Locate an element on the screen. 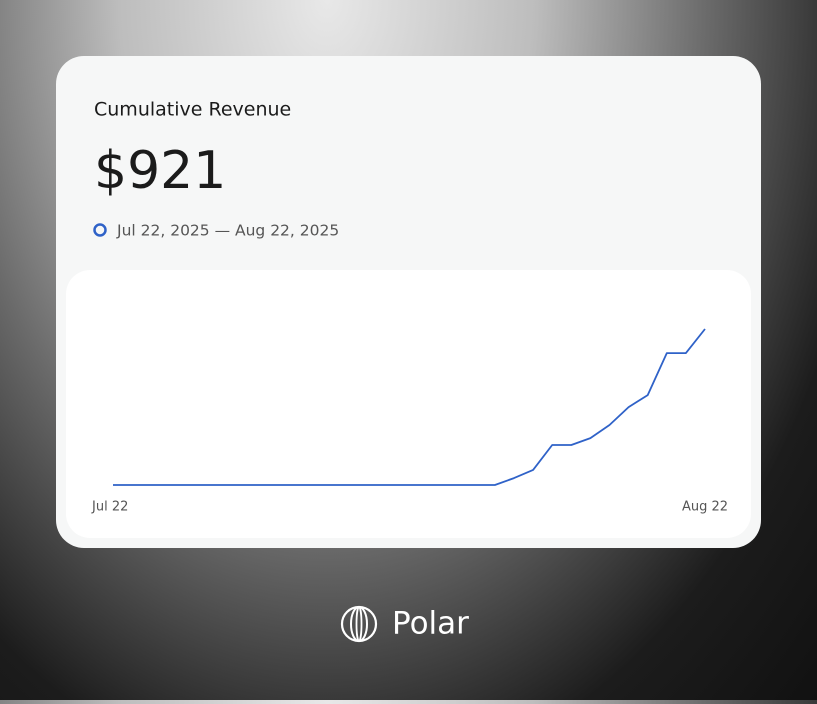 Image resolution: width=817 pixels, height=704 pixels. range-indicator is located at coordinates (100, 230).